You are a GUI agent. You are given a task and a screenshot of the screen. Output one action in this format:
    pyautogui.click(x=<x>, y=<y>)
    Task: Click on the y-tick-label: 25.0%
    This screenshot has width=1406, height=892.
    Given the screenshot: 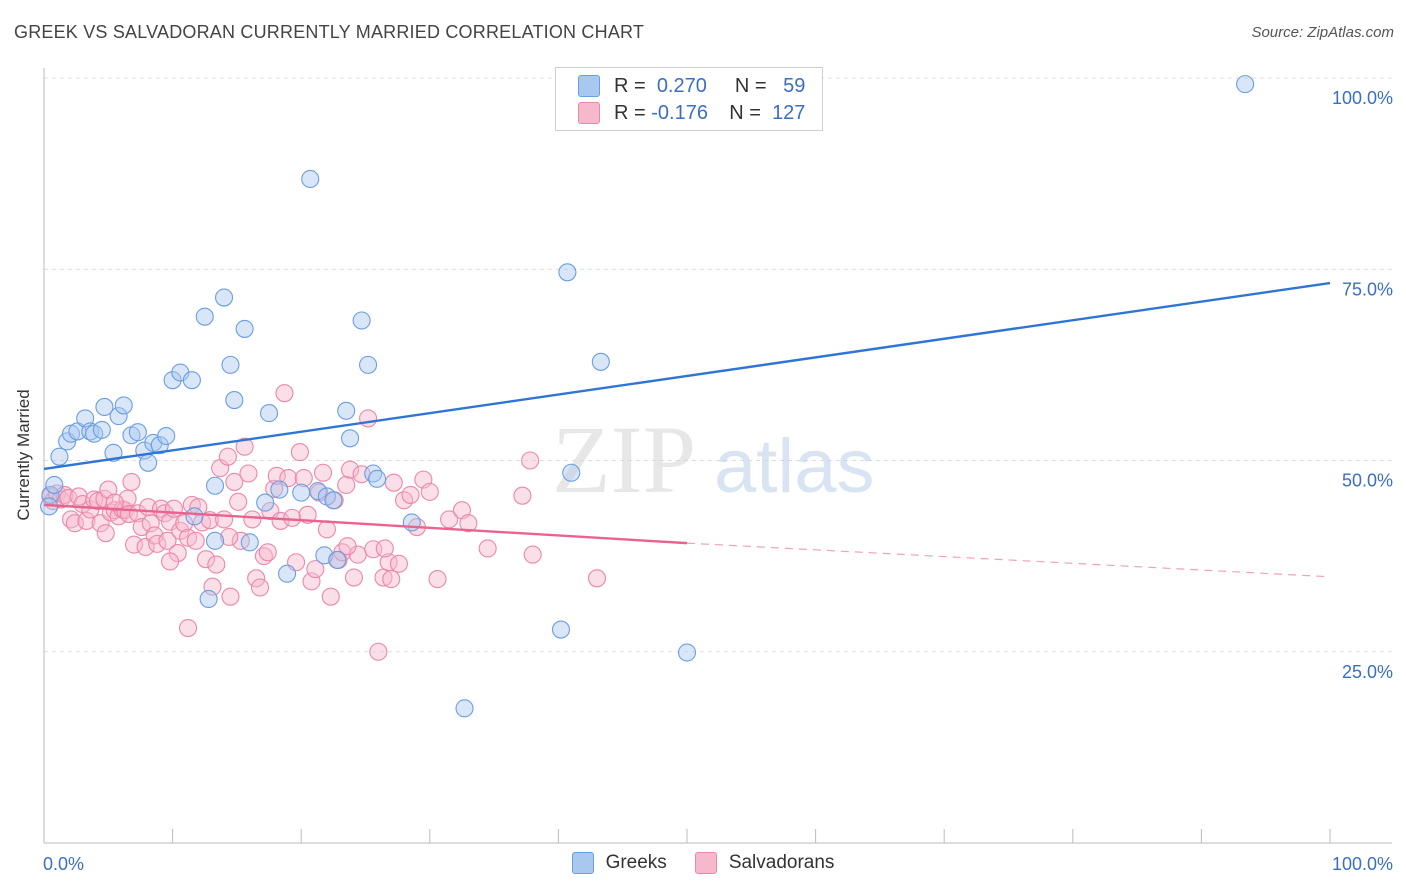 What is the action you would take?
    pyautogui.click(x=1367, y=672)
    